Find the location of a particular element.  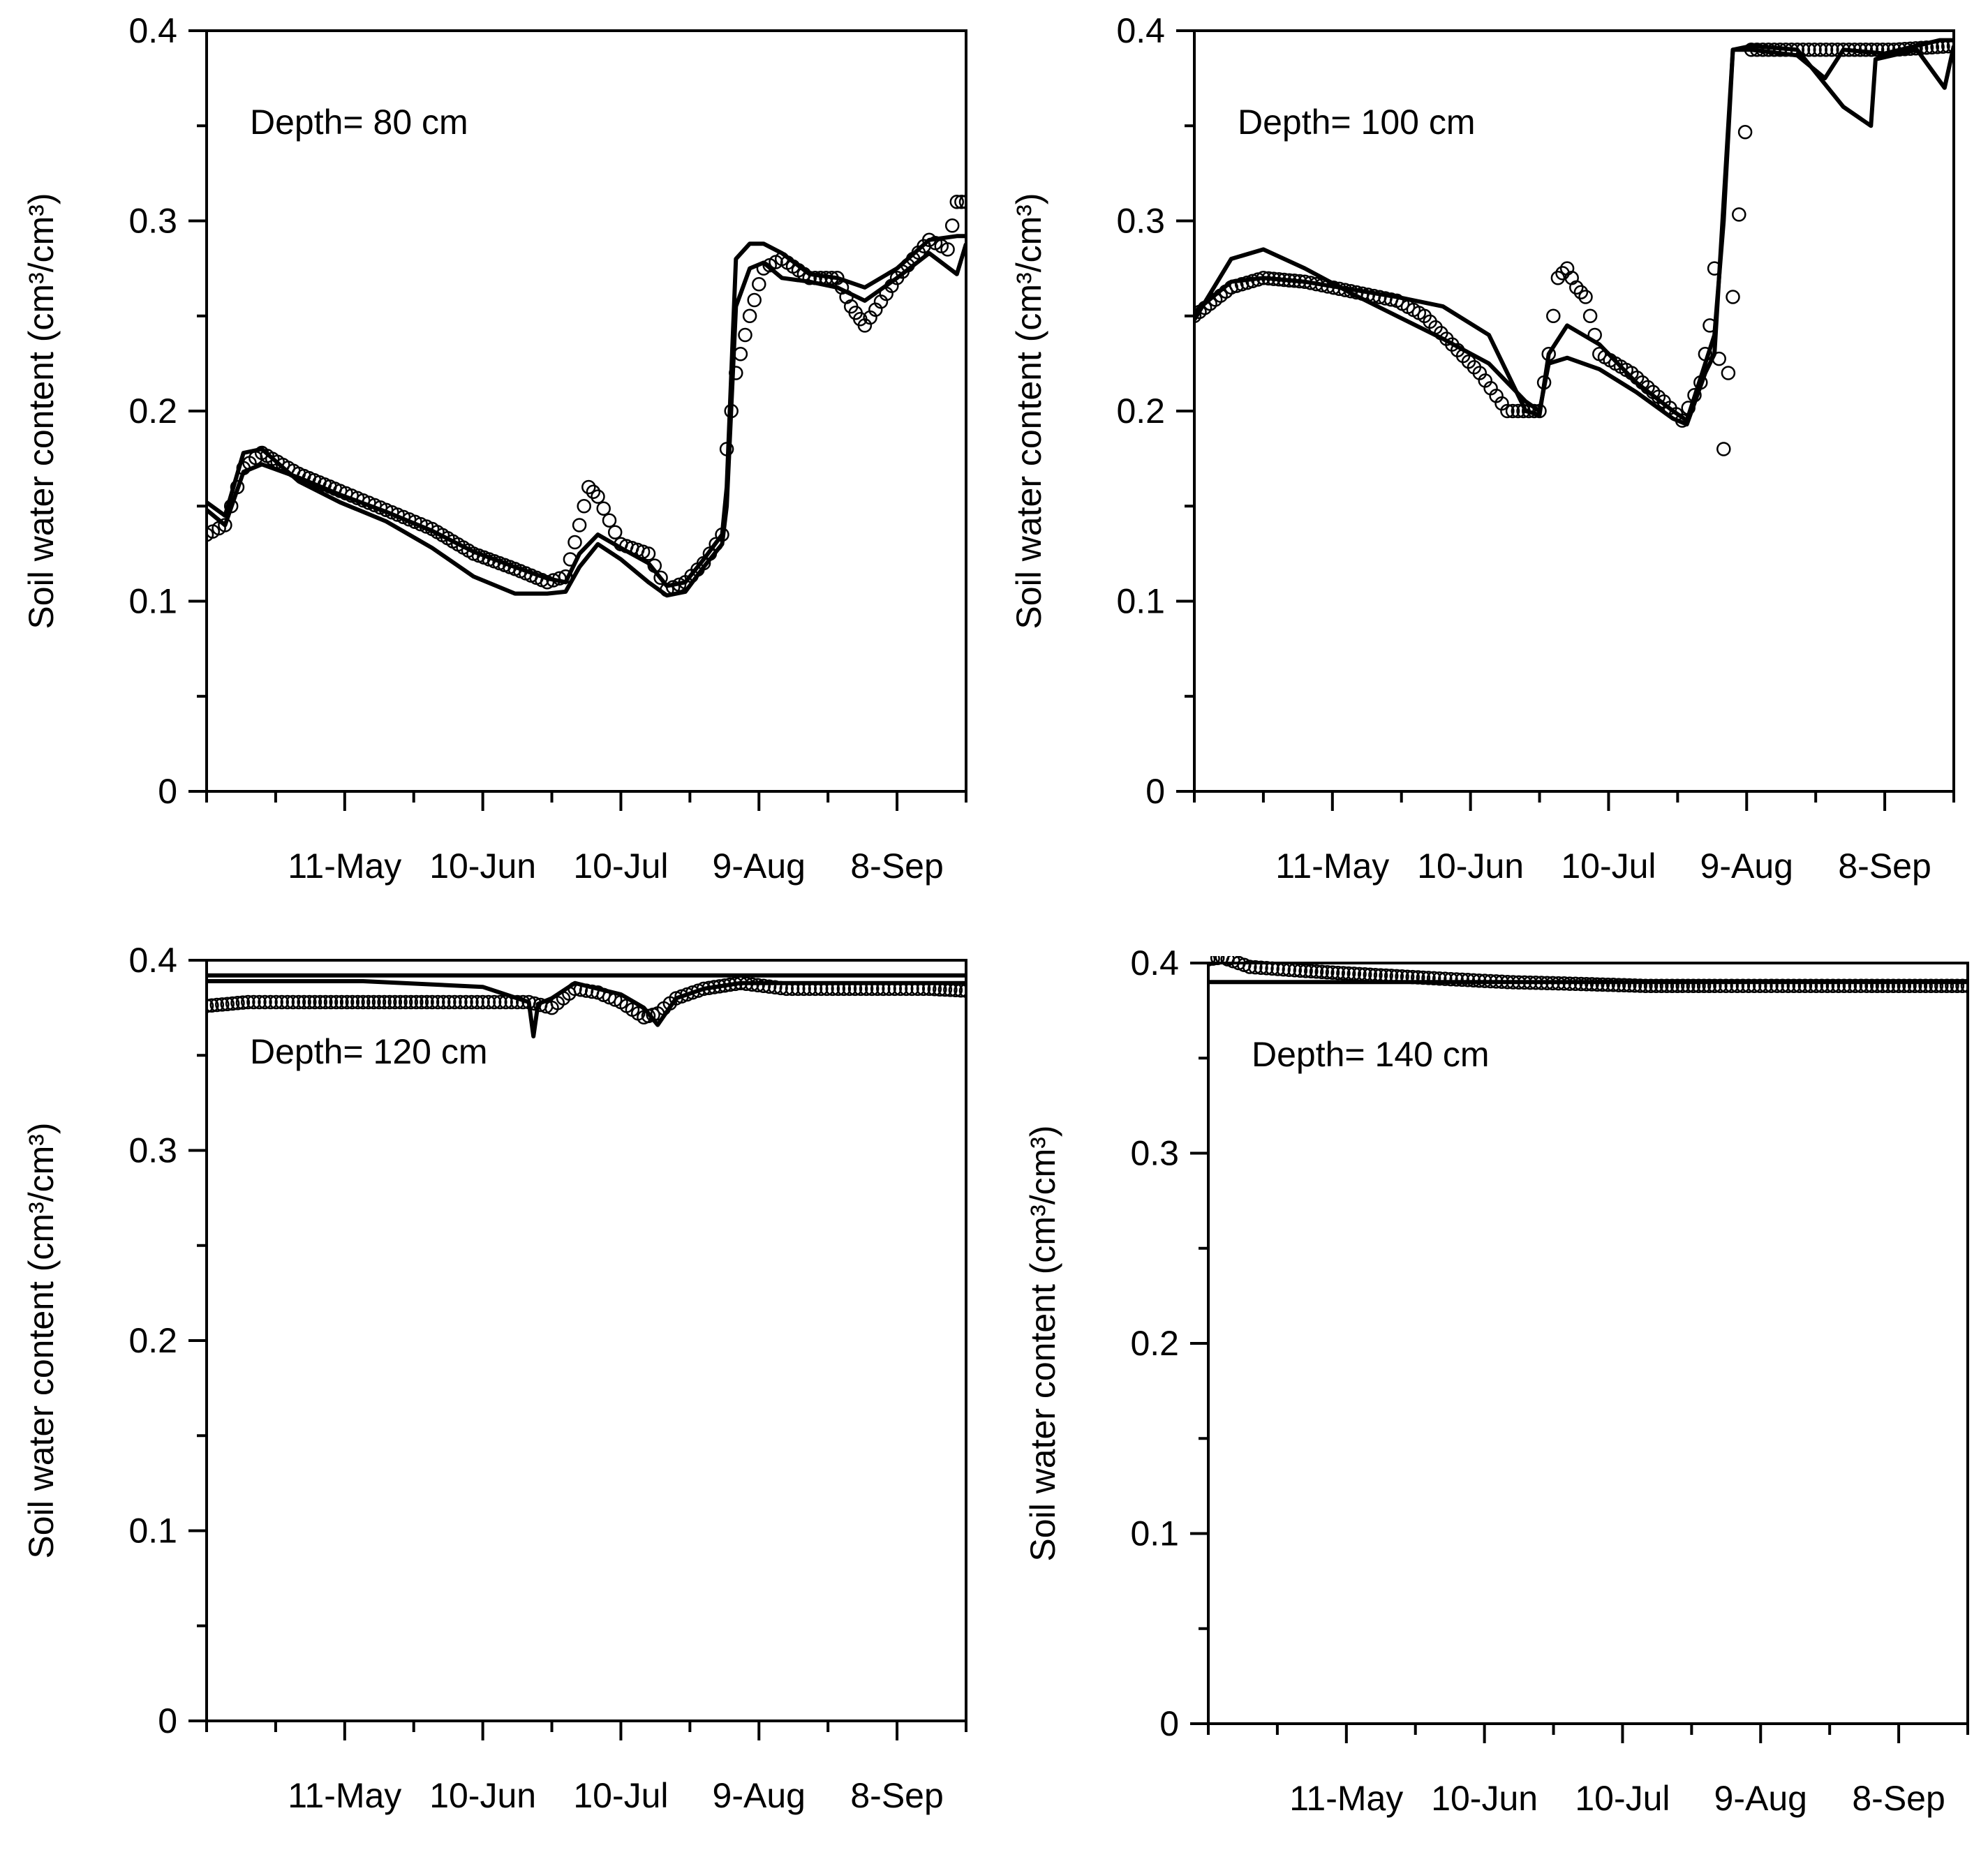

plot-area is located at coordinates (586, 397).